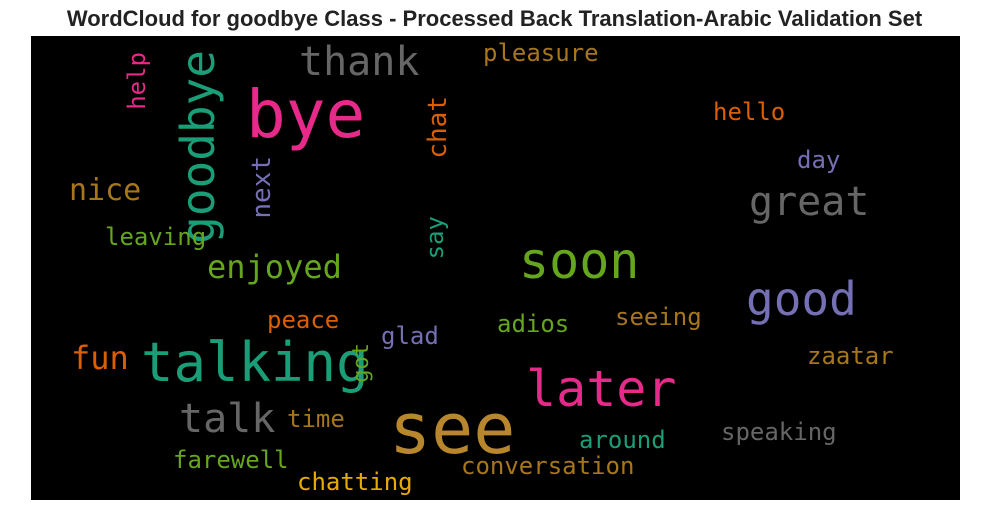 The image size is (989, 511). I want to click on word-thank: thank, so click(359, 62).